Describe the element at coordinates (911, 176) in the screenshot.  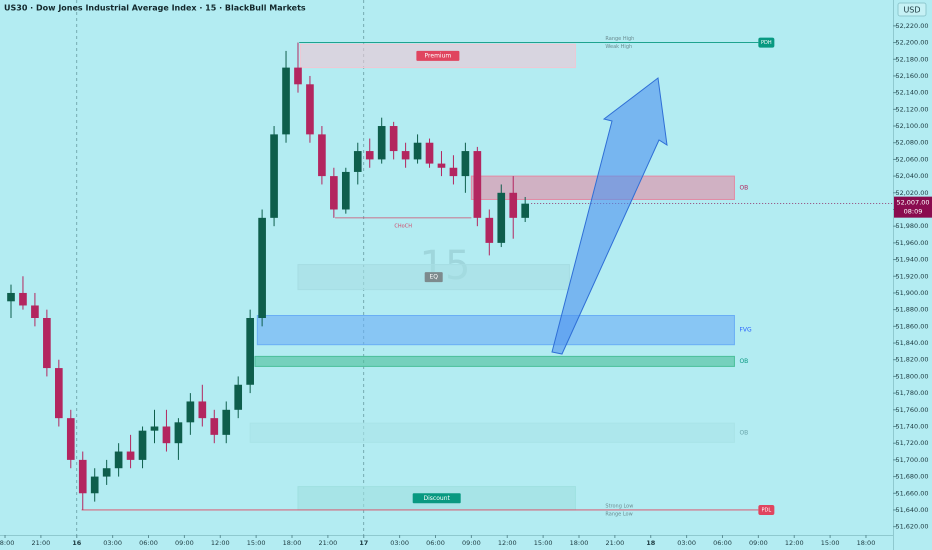
I see `y-tick-label: 52,040.00` at that location.